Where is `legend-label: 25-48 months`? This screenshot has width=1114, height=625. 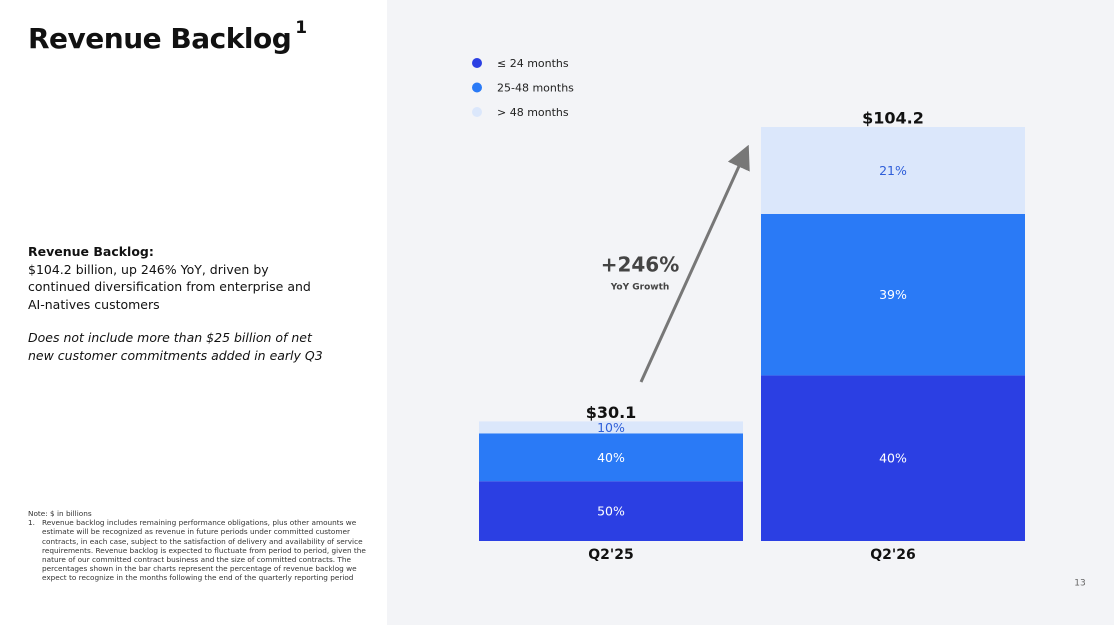
legend-label: 25-48 months is located at coordinates (535, 88).